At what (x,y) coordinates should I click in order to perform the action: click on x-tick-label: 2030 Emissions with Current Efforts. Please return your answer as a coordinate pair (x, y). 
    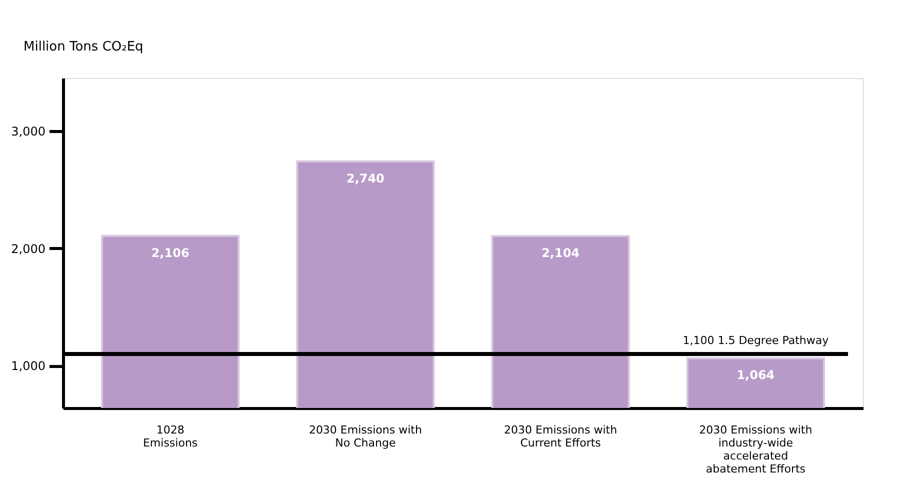
    Looking at the image, I should click on (561, 437).